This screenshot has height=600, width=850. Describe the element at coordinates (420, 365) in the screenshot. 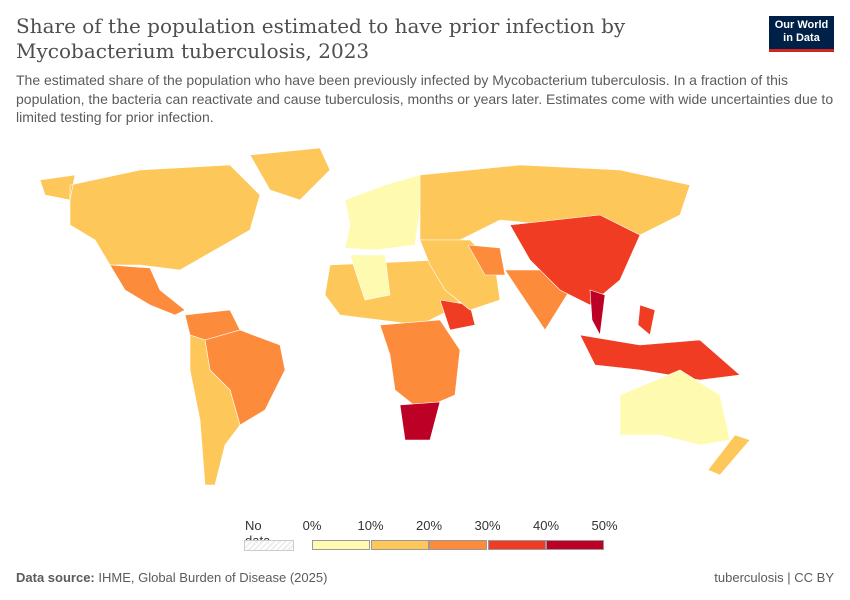

I see `region-central-africa` at that location.